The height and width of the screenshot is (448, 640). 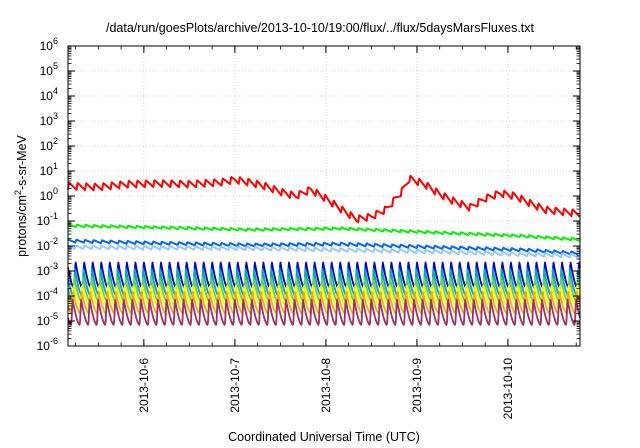 I want to click on y-tick-label-exponent: -2, so click(x=54, y=241).